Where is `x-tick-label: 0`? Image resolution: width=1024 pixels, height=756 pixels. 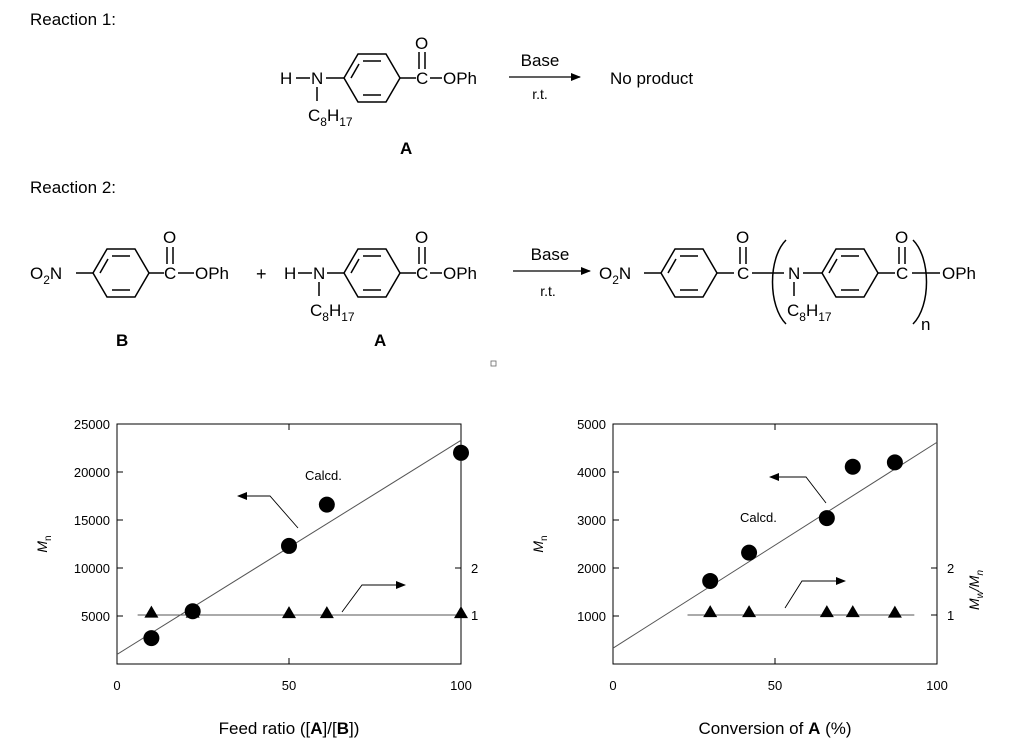 x-tick-label: 0 is located at coordinates (612, 685).